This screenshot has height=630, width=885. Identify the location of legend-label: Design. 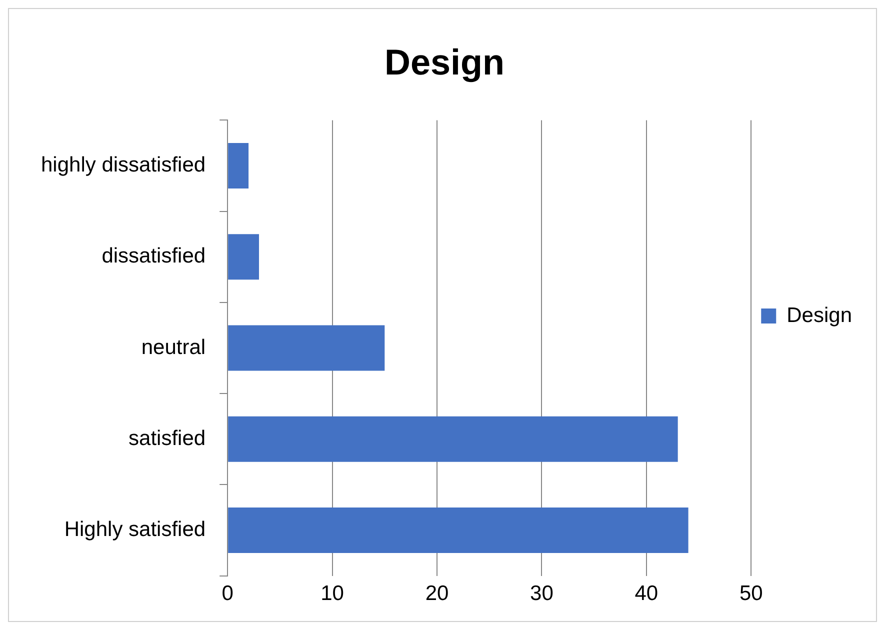
(819, 315).